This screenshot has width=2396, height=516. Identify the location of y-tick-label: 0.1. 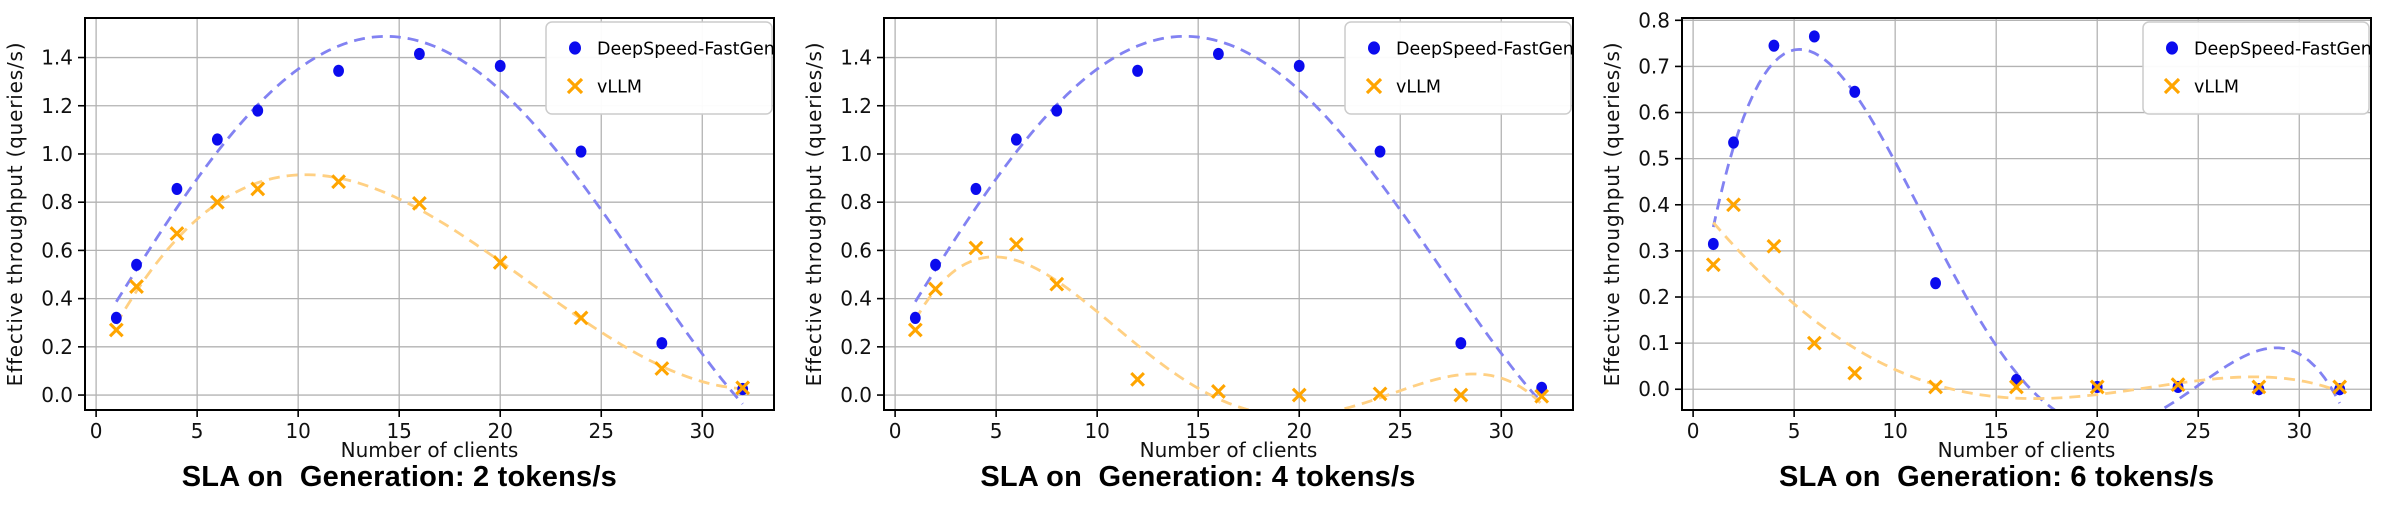
(1655, 343).